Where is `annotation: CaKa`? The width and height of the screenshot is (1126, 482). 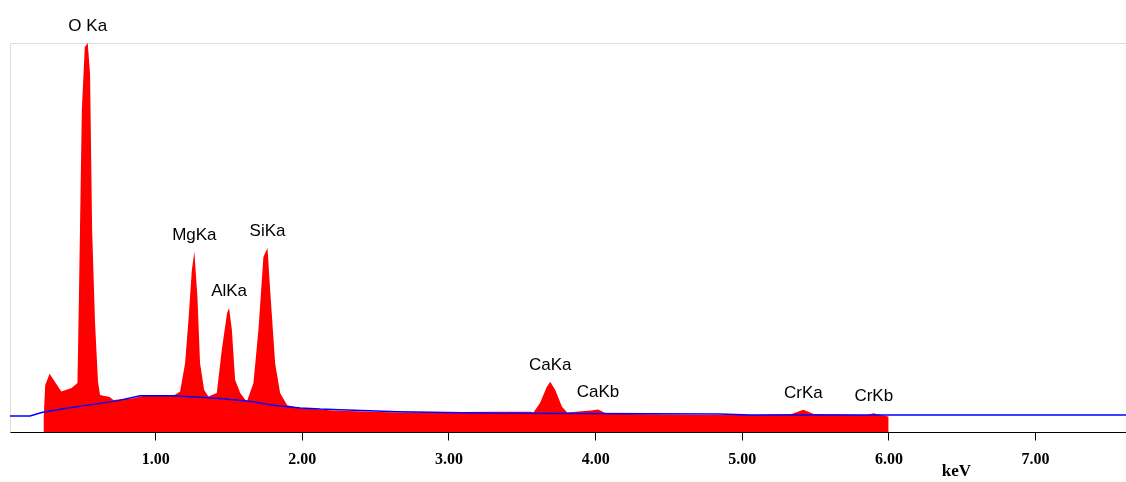
annotation: CaKa is located at coordinates (550, 364).